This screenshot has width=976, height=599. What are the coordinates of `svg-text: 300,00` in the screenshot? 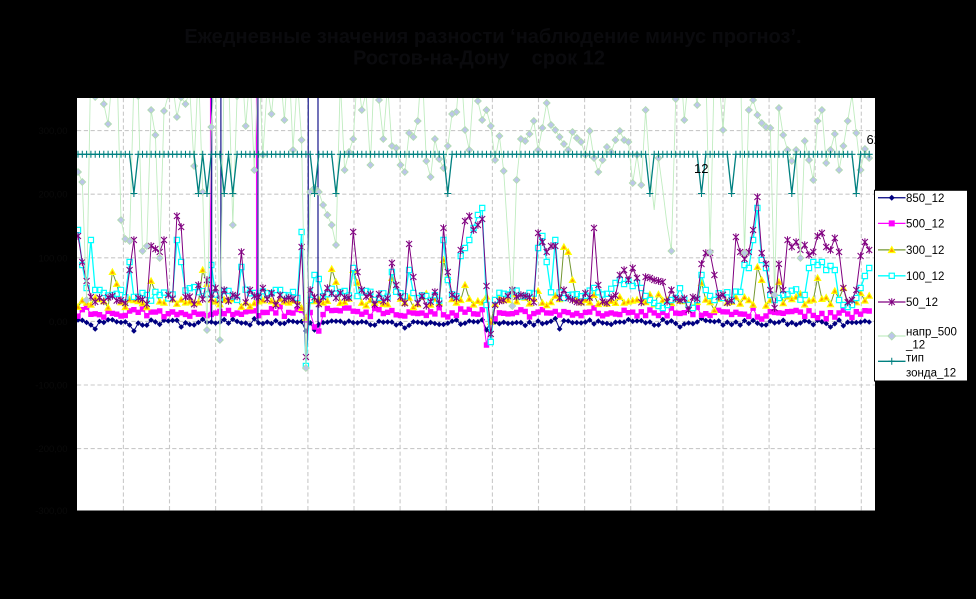 It's located at (52, 131).